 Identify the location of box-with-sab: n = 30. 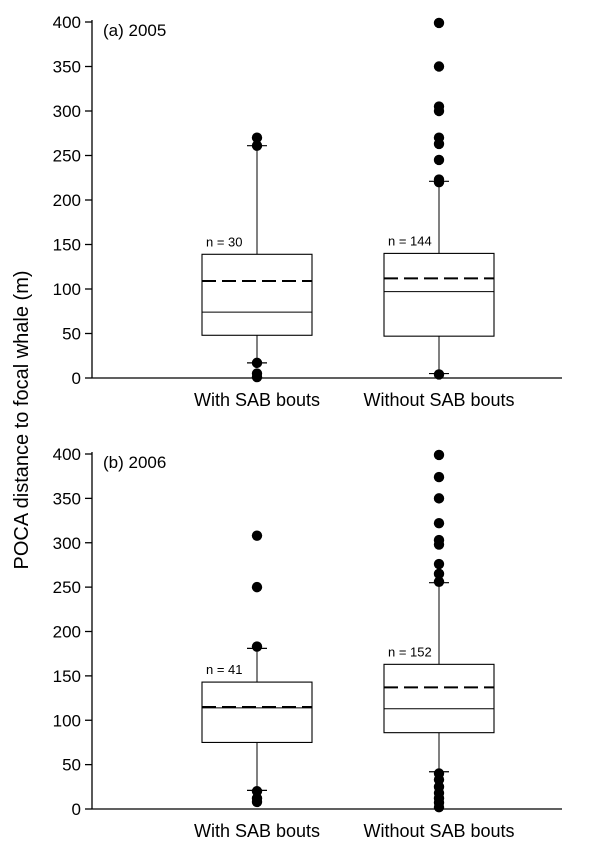
(257, 257).